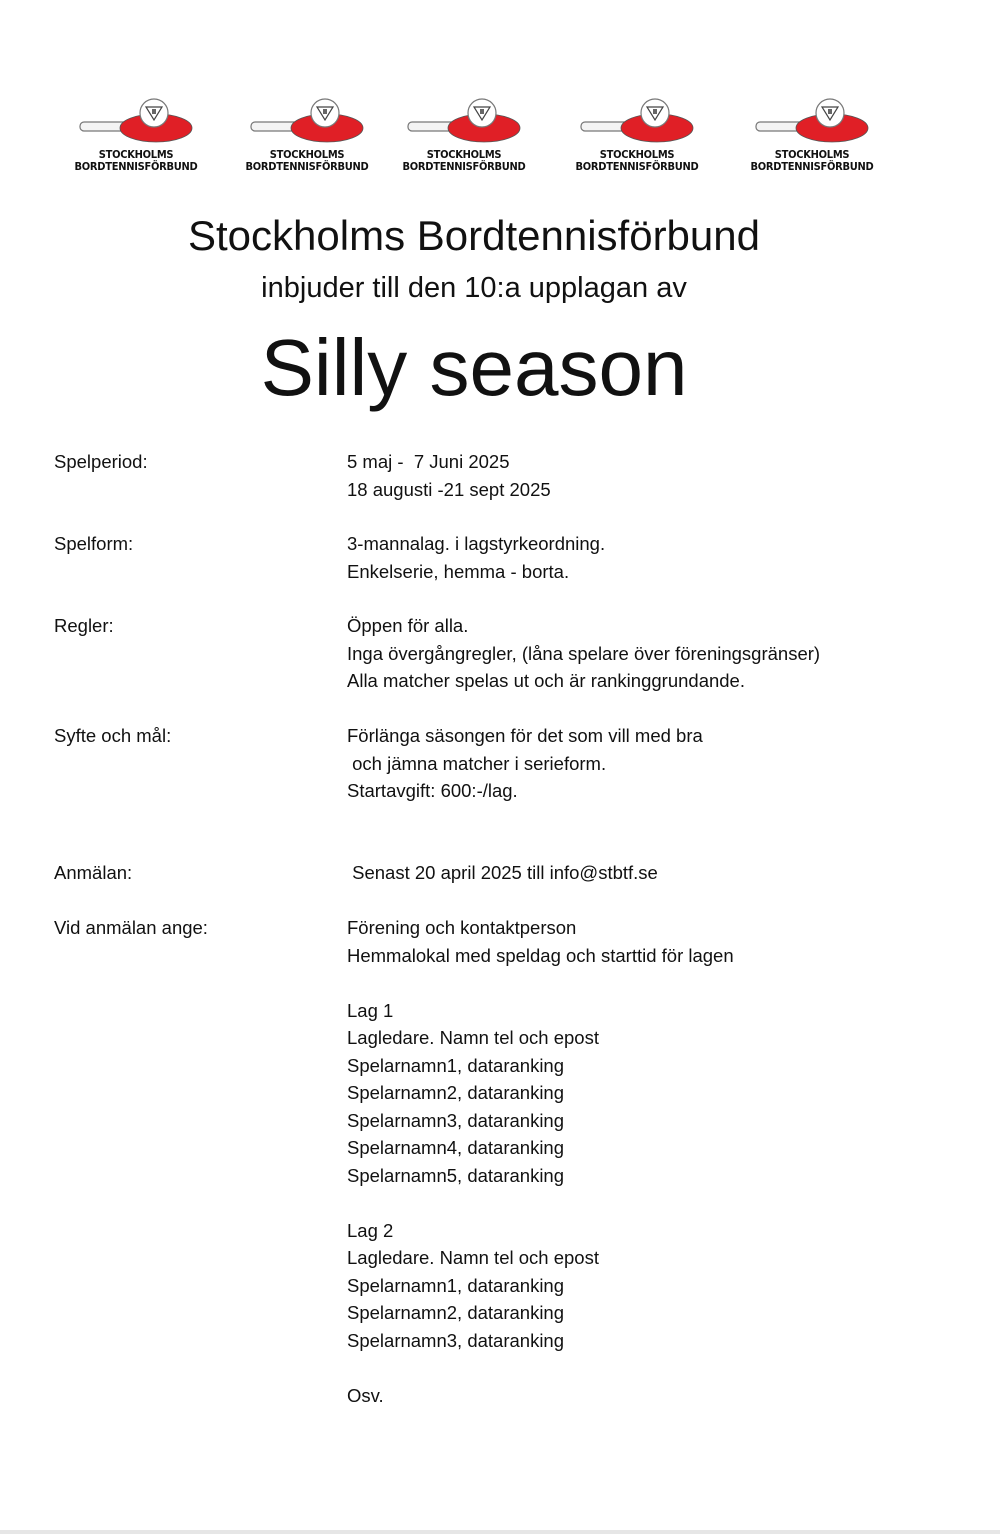 The width and height of the screenshot is (1000, 1534). Describe the element at coordinates (500, 1532) in the screenshot. I see `page-edge` at that location.